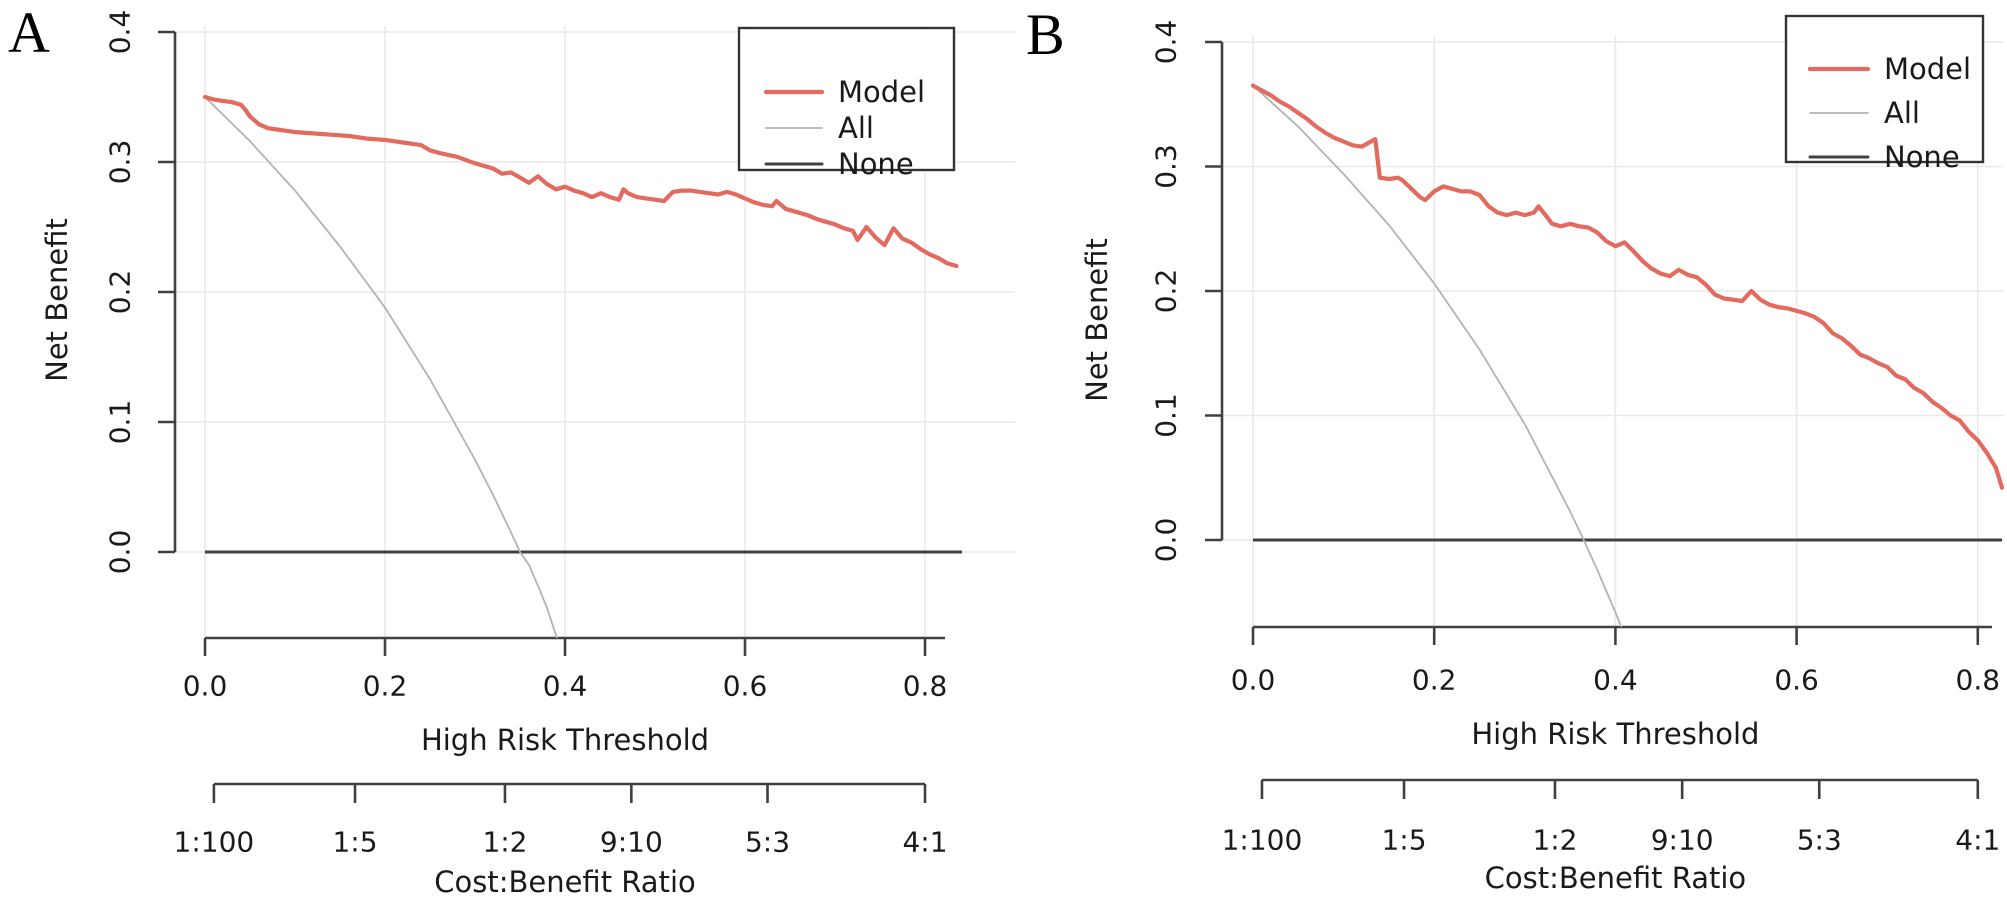  Describe the element at coordinates (29, 32) in the screenshot. I see `panel-label-a: A` at that location.